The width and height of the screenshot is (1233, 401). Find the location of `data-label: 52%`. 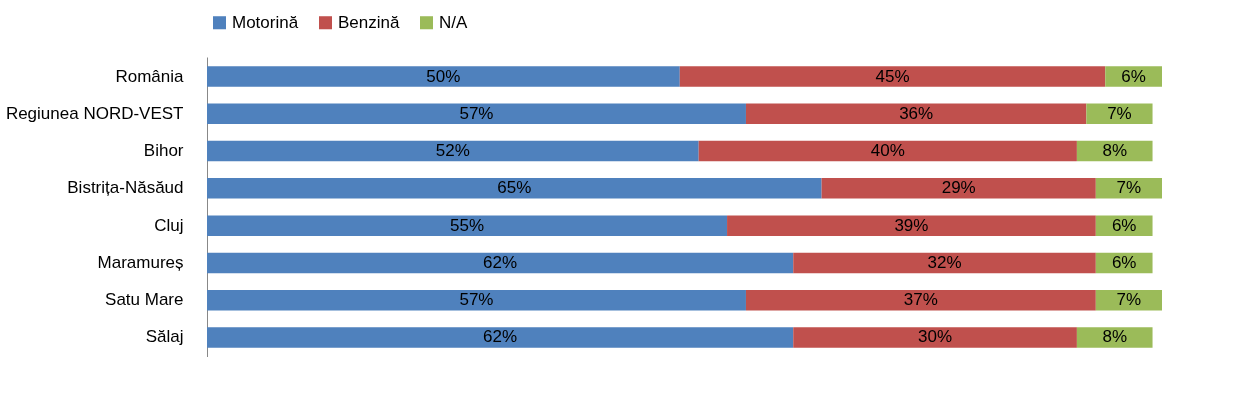

data-label: 52% is located at coordinates (452, 151).